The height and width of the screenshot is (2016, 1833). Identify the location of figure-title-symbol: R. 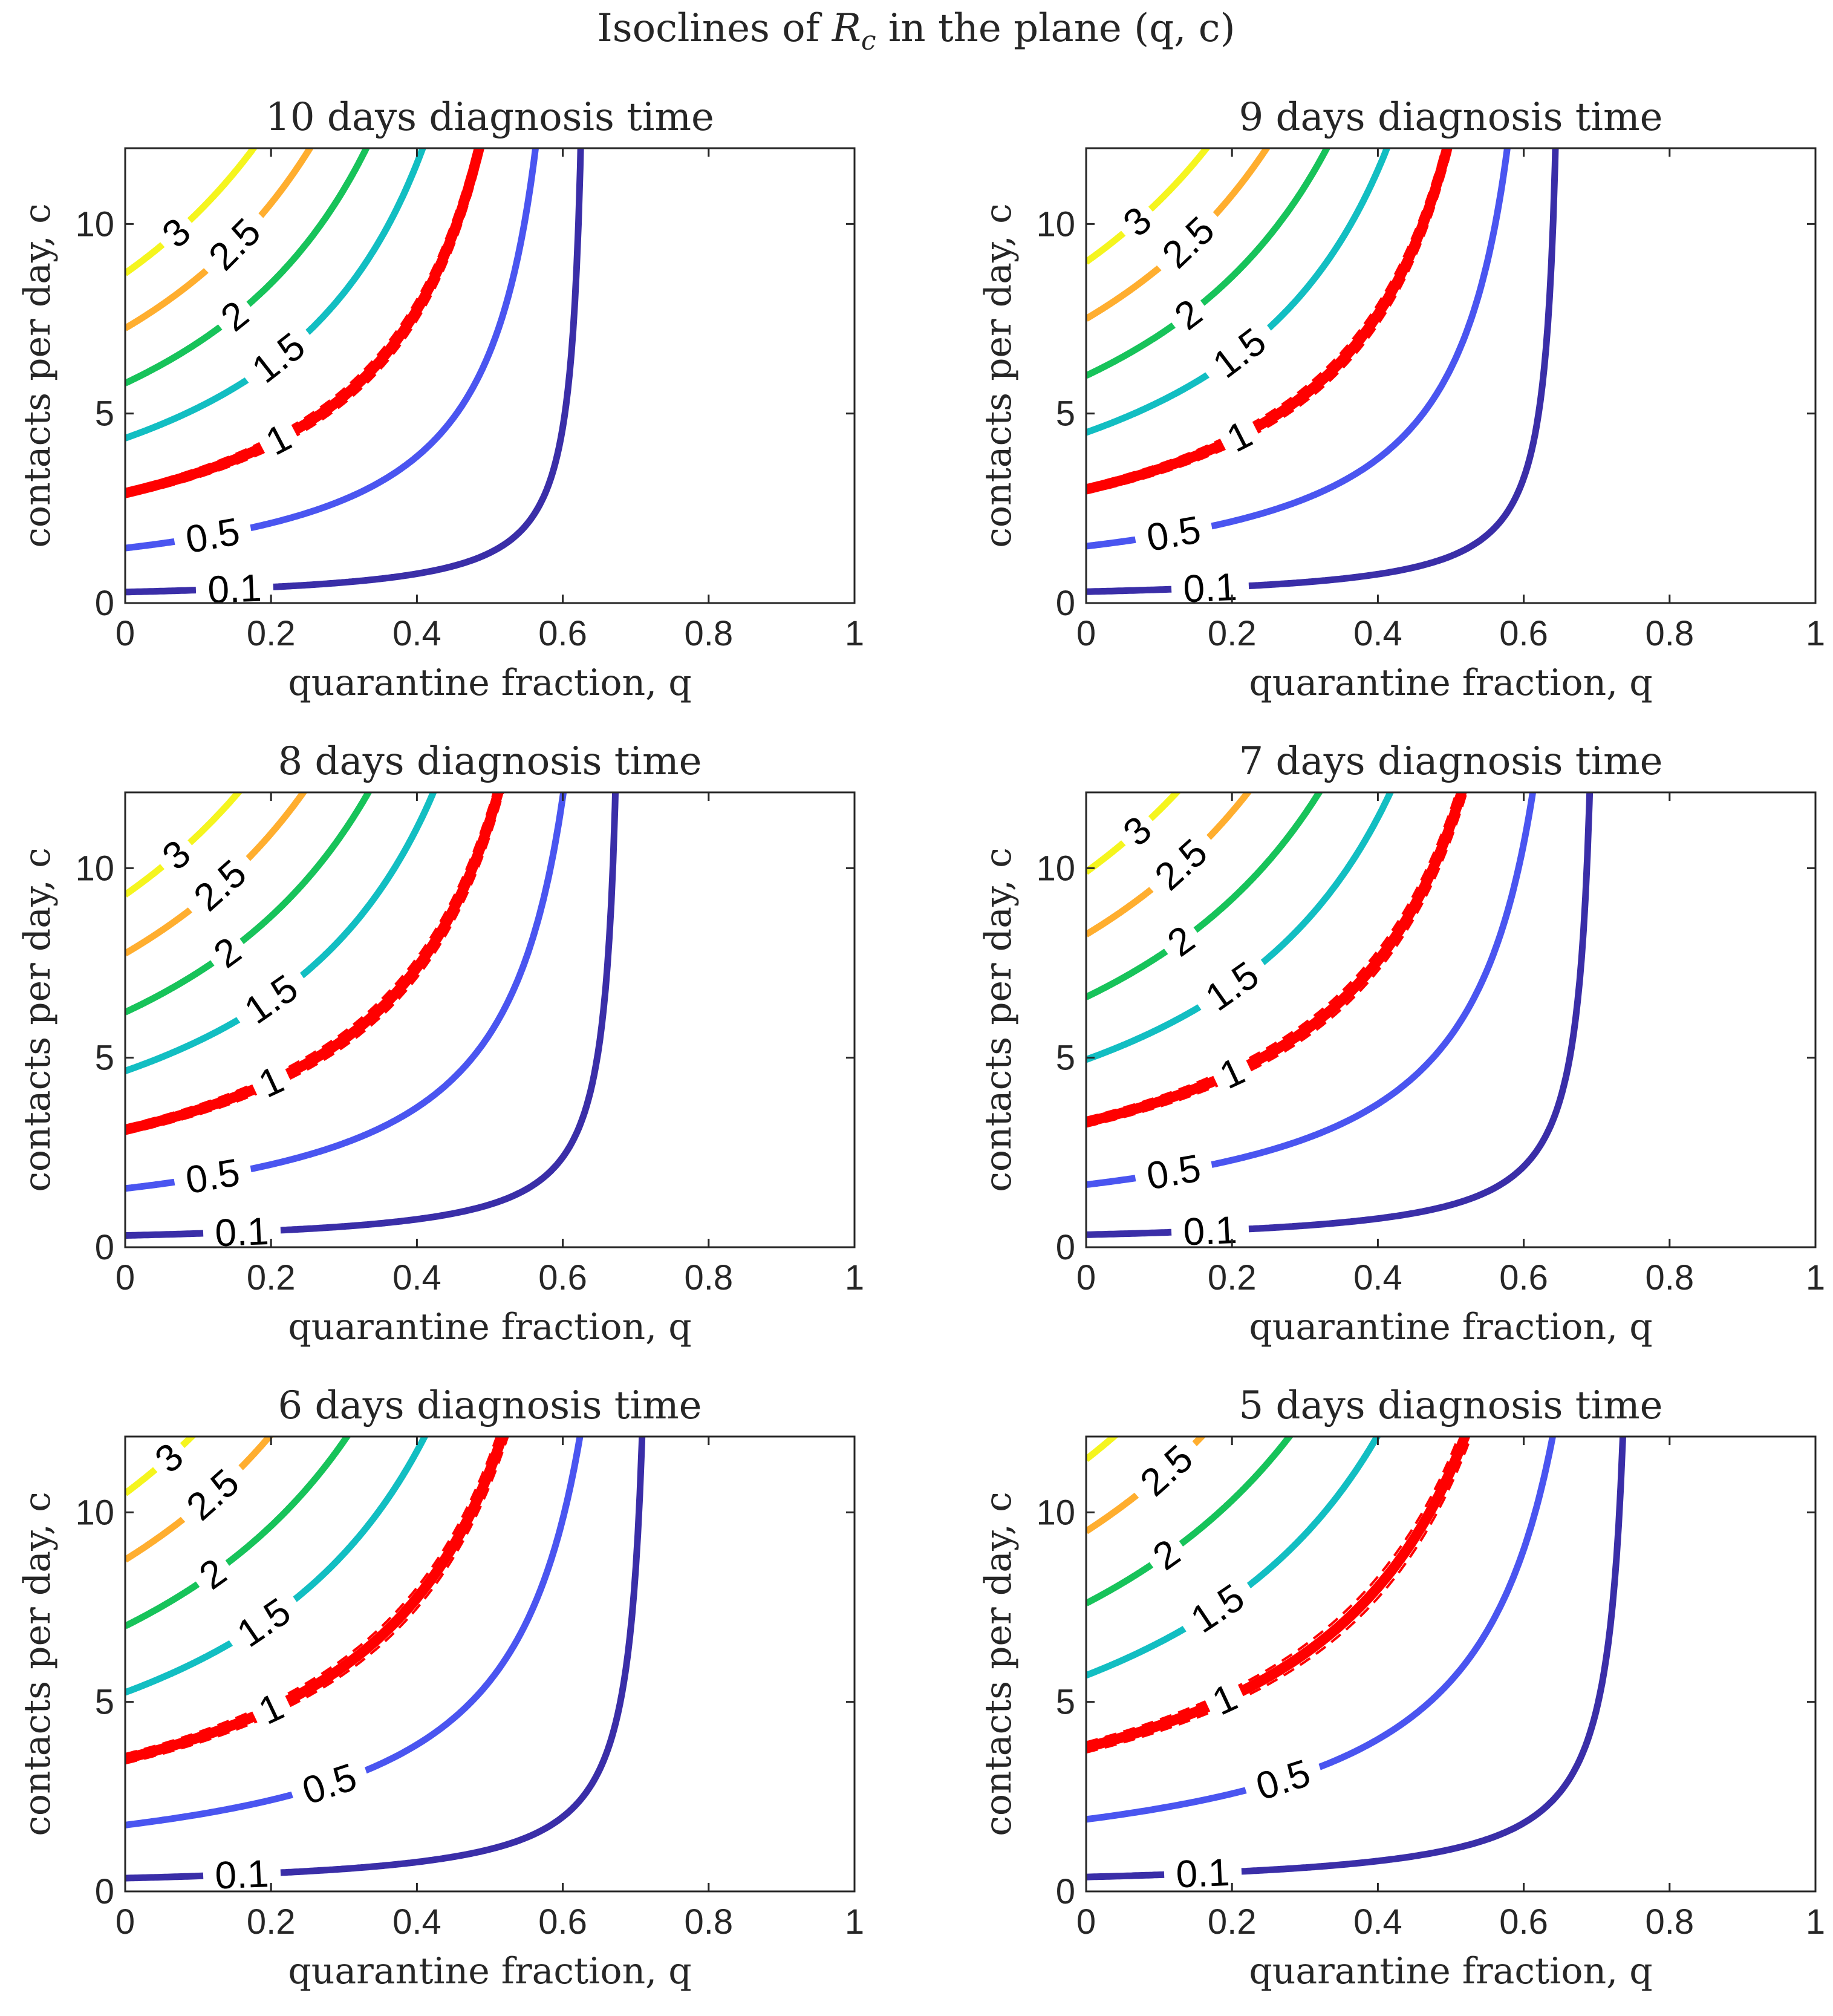
(846, 28).